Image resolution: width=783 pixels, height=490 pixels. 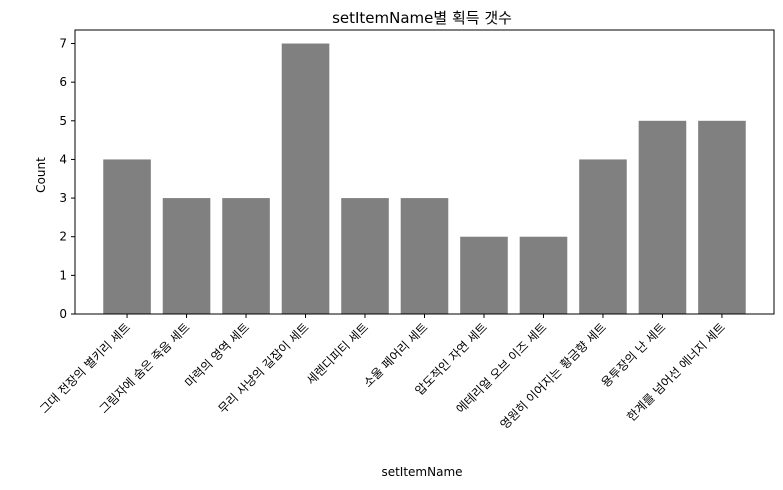 What do you see at coordinates (63, 237) in the screenshot?
I see `y-tick-label: 2` at bounding box center [63, 237].